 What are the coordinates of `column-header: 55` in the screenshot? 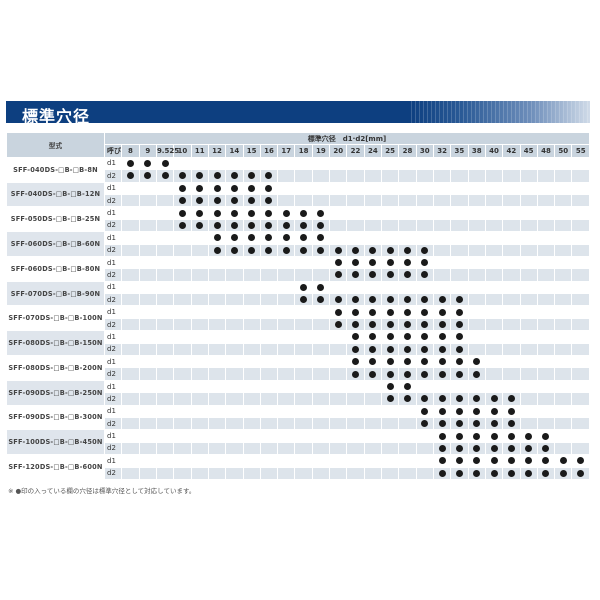 It's located at (580, 151).